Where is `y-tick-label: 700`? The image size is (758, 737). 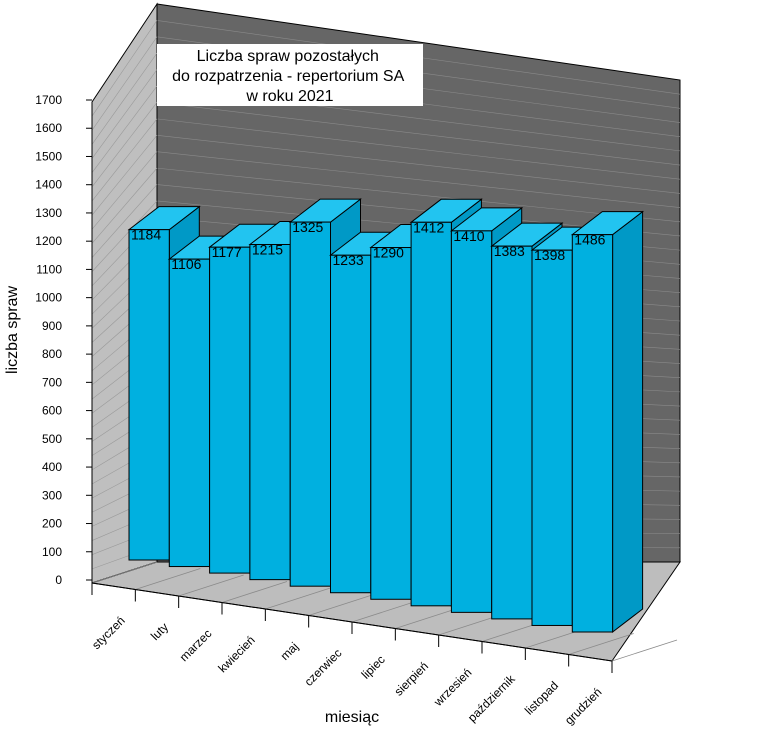
y-tick-label: 700 is located at coordinates (52, 382).